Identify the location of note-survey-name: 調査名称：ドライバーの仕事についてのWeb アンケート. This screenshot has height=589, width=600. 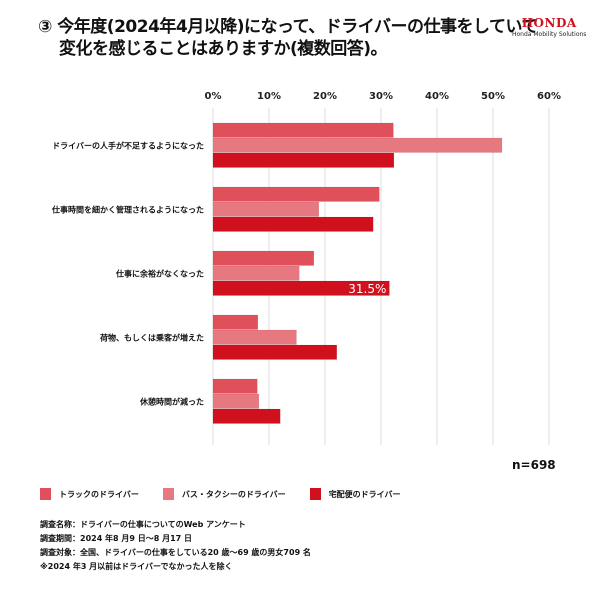
(143, 524).